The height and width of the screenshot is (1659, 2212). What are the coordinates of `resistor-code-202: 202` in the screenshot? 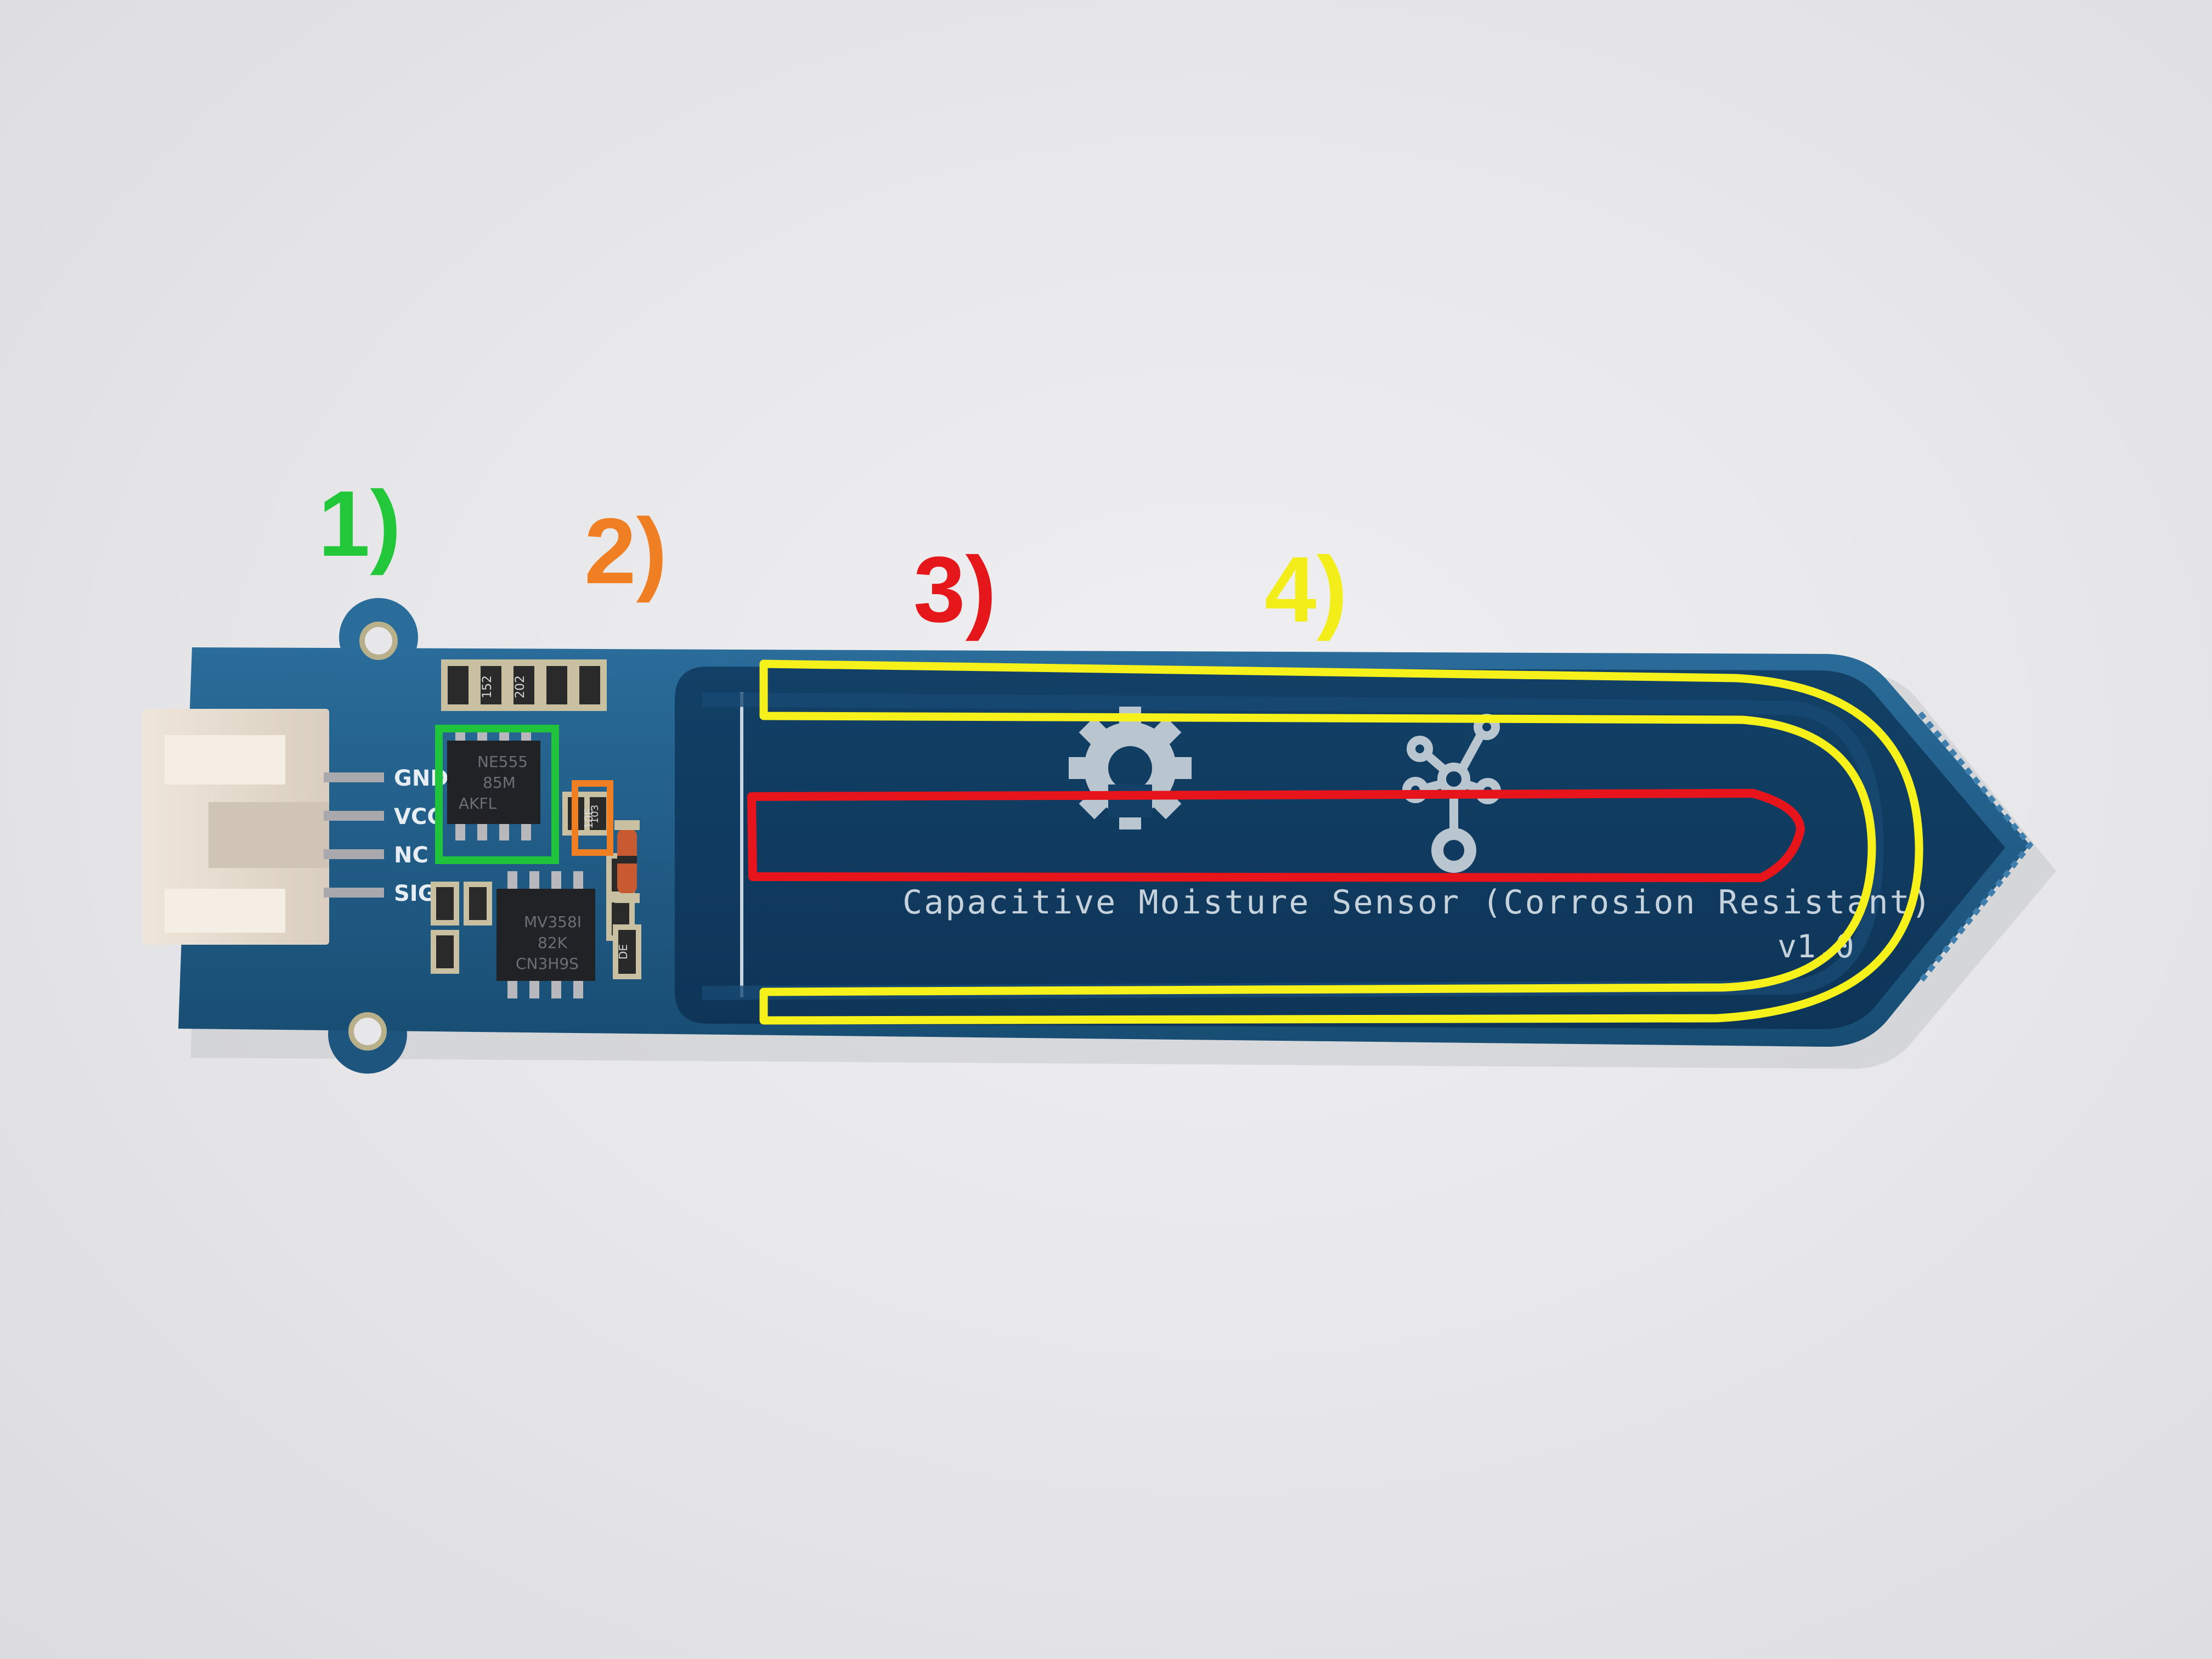 It's located at (520, 687).